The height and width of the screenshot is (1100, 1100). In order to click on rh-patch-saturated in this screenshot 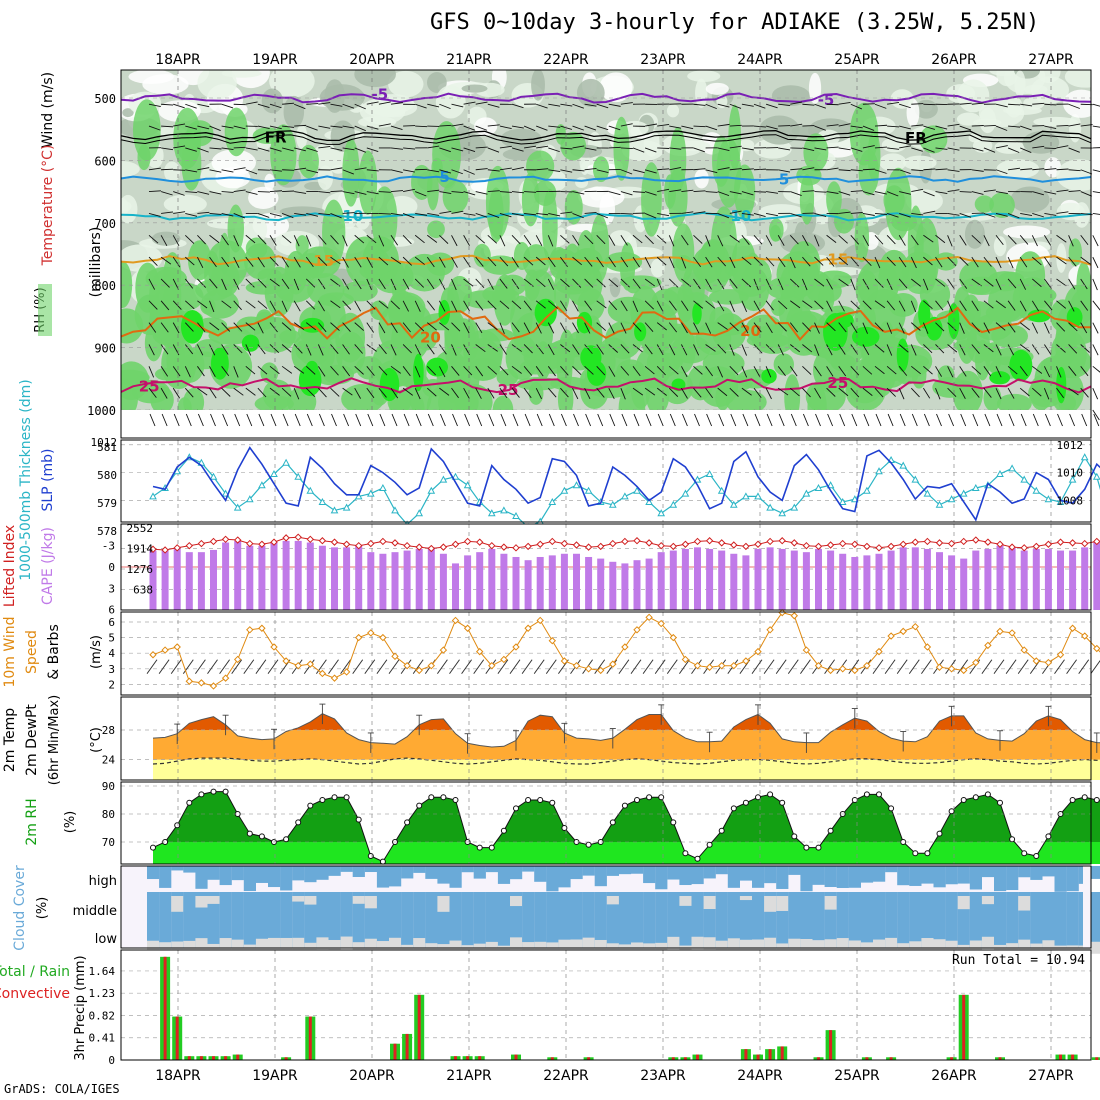, I will do `click(769, 376)`.